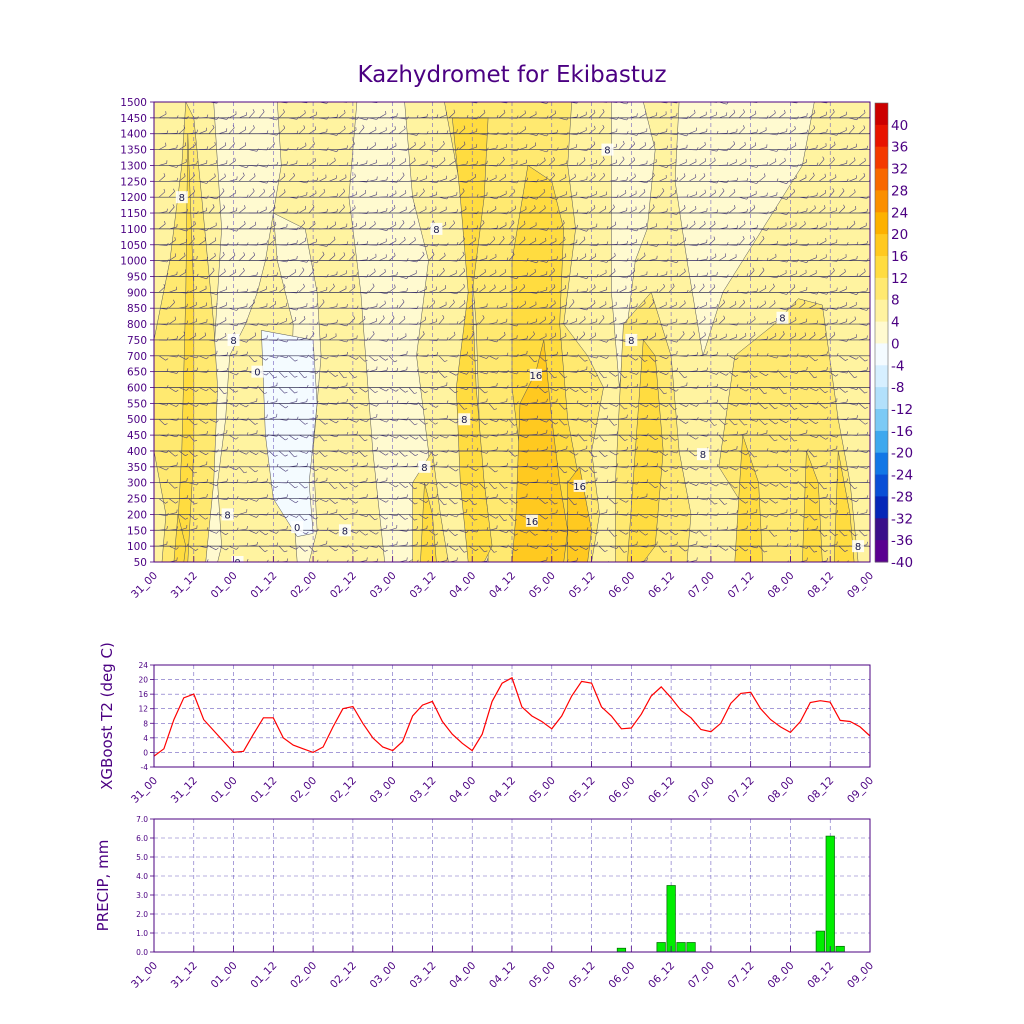 The height and width of the screenshot is (1024, 1024). What do you see at coordinates (607, 149) in the screenshot?
I see `contour-label-bg` at bounding box center [607, 149].